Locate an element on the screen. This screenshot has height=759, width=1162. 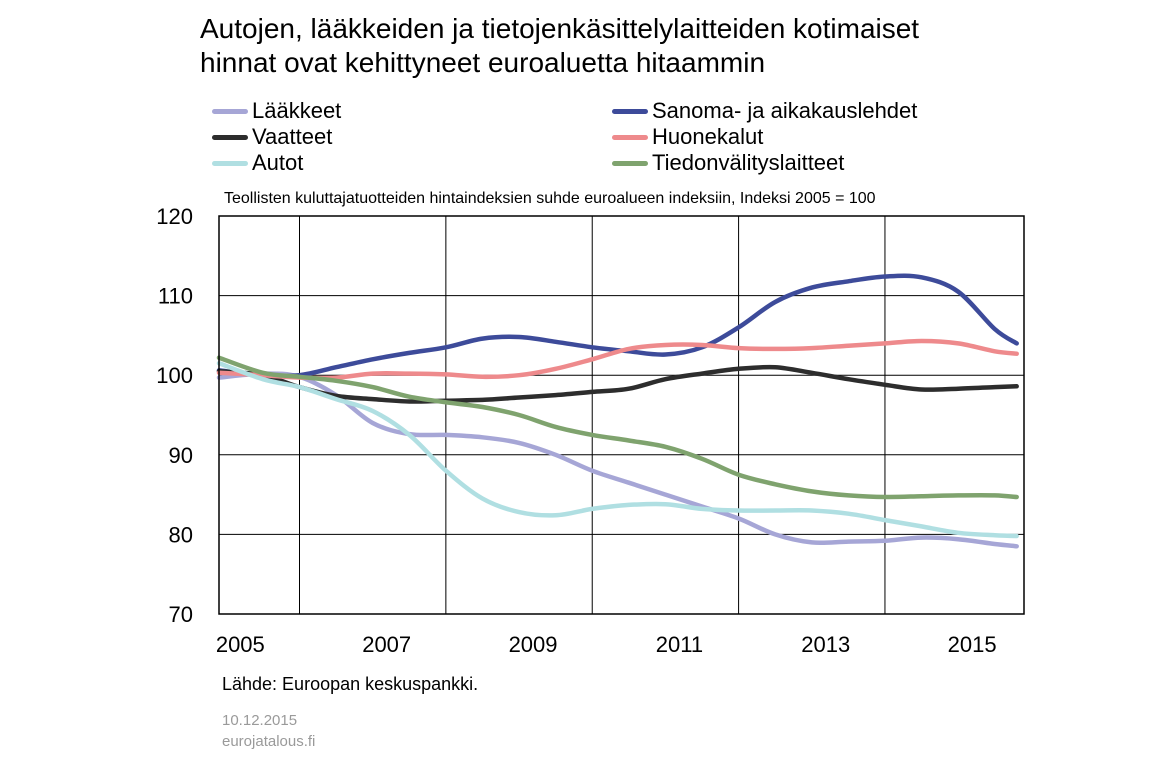
y-tick-label-100: 100 is located at coordinates (174, 375).